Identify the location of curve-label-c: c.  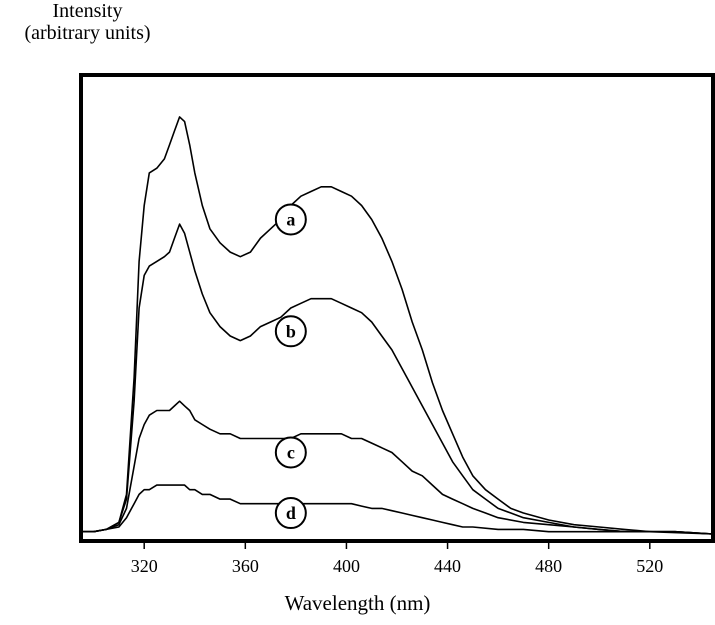
(290, 452).